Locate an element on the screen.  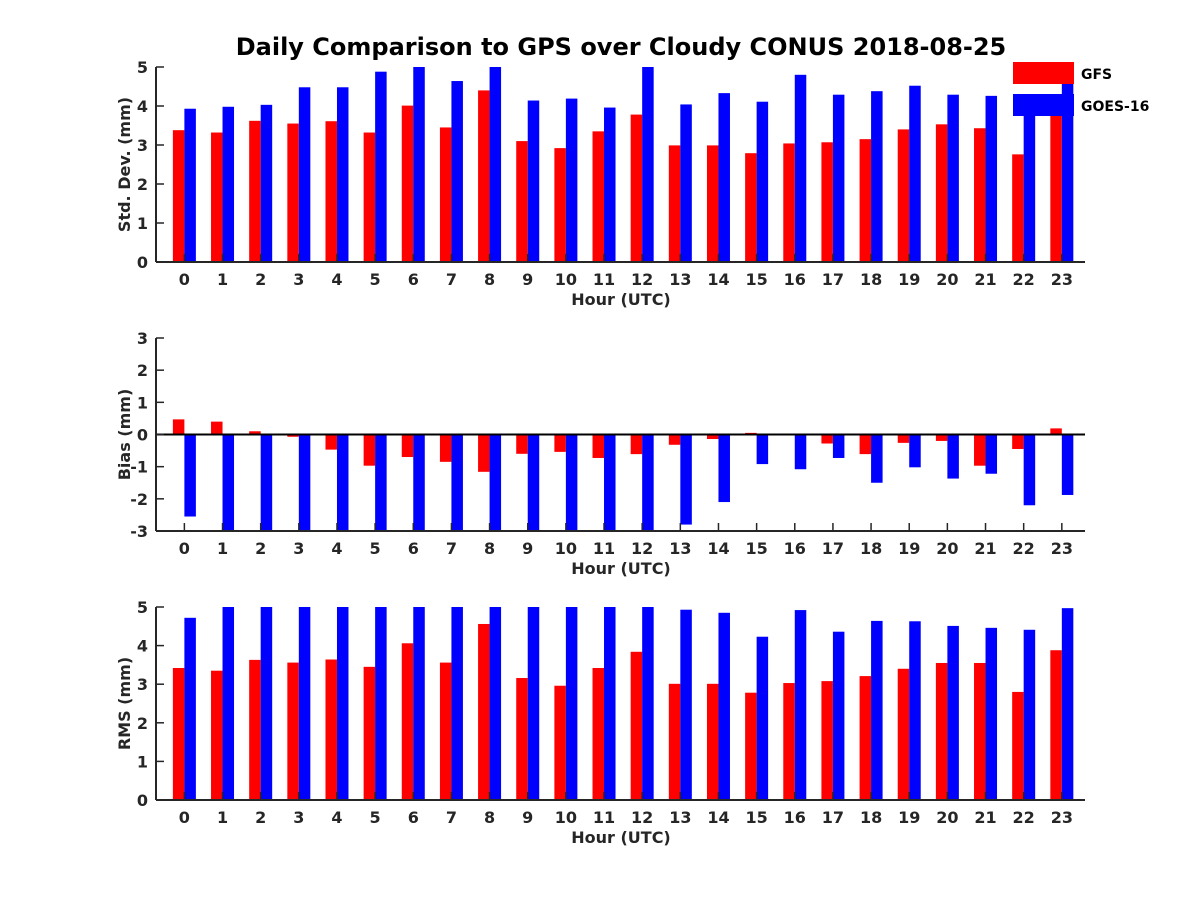
y-axis-label: RMS (mm) is located at coordinates (124, 703).